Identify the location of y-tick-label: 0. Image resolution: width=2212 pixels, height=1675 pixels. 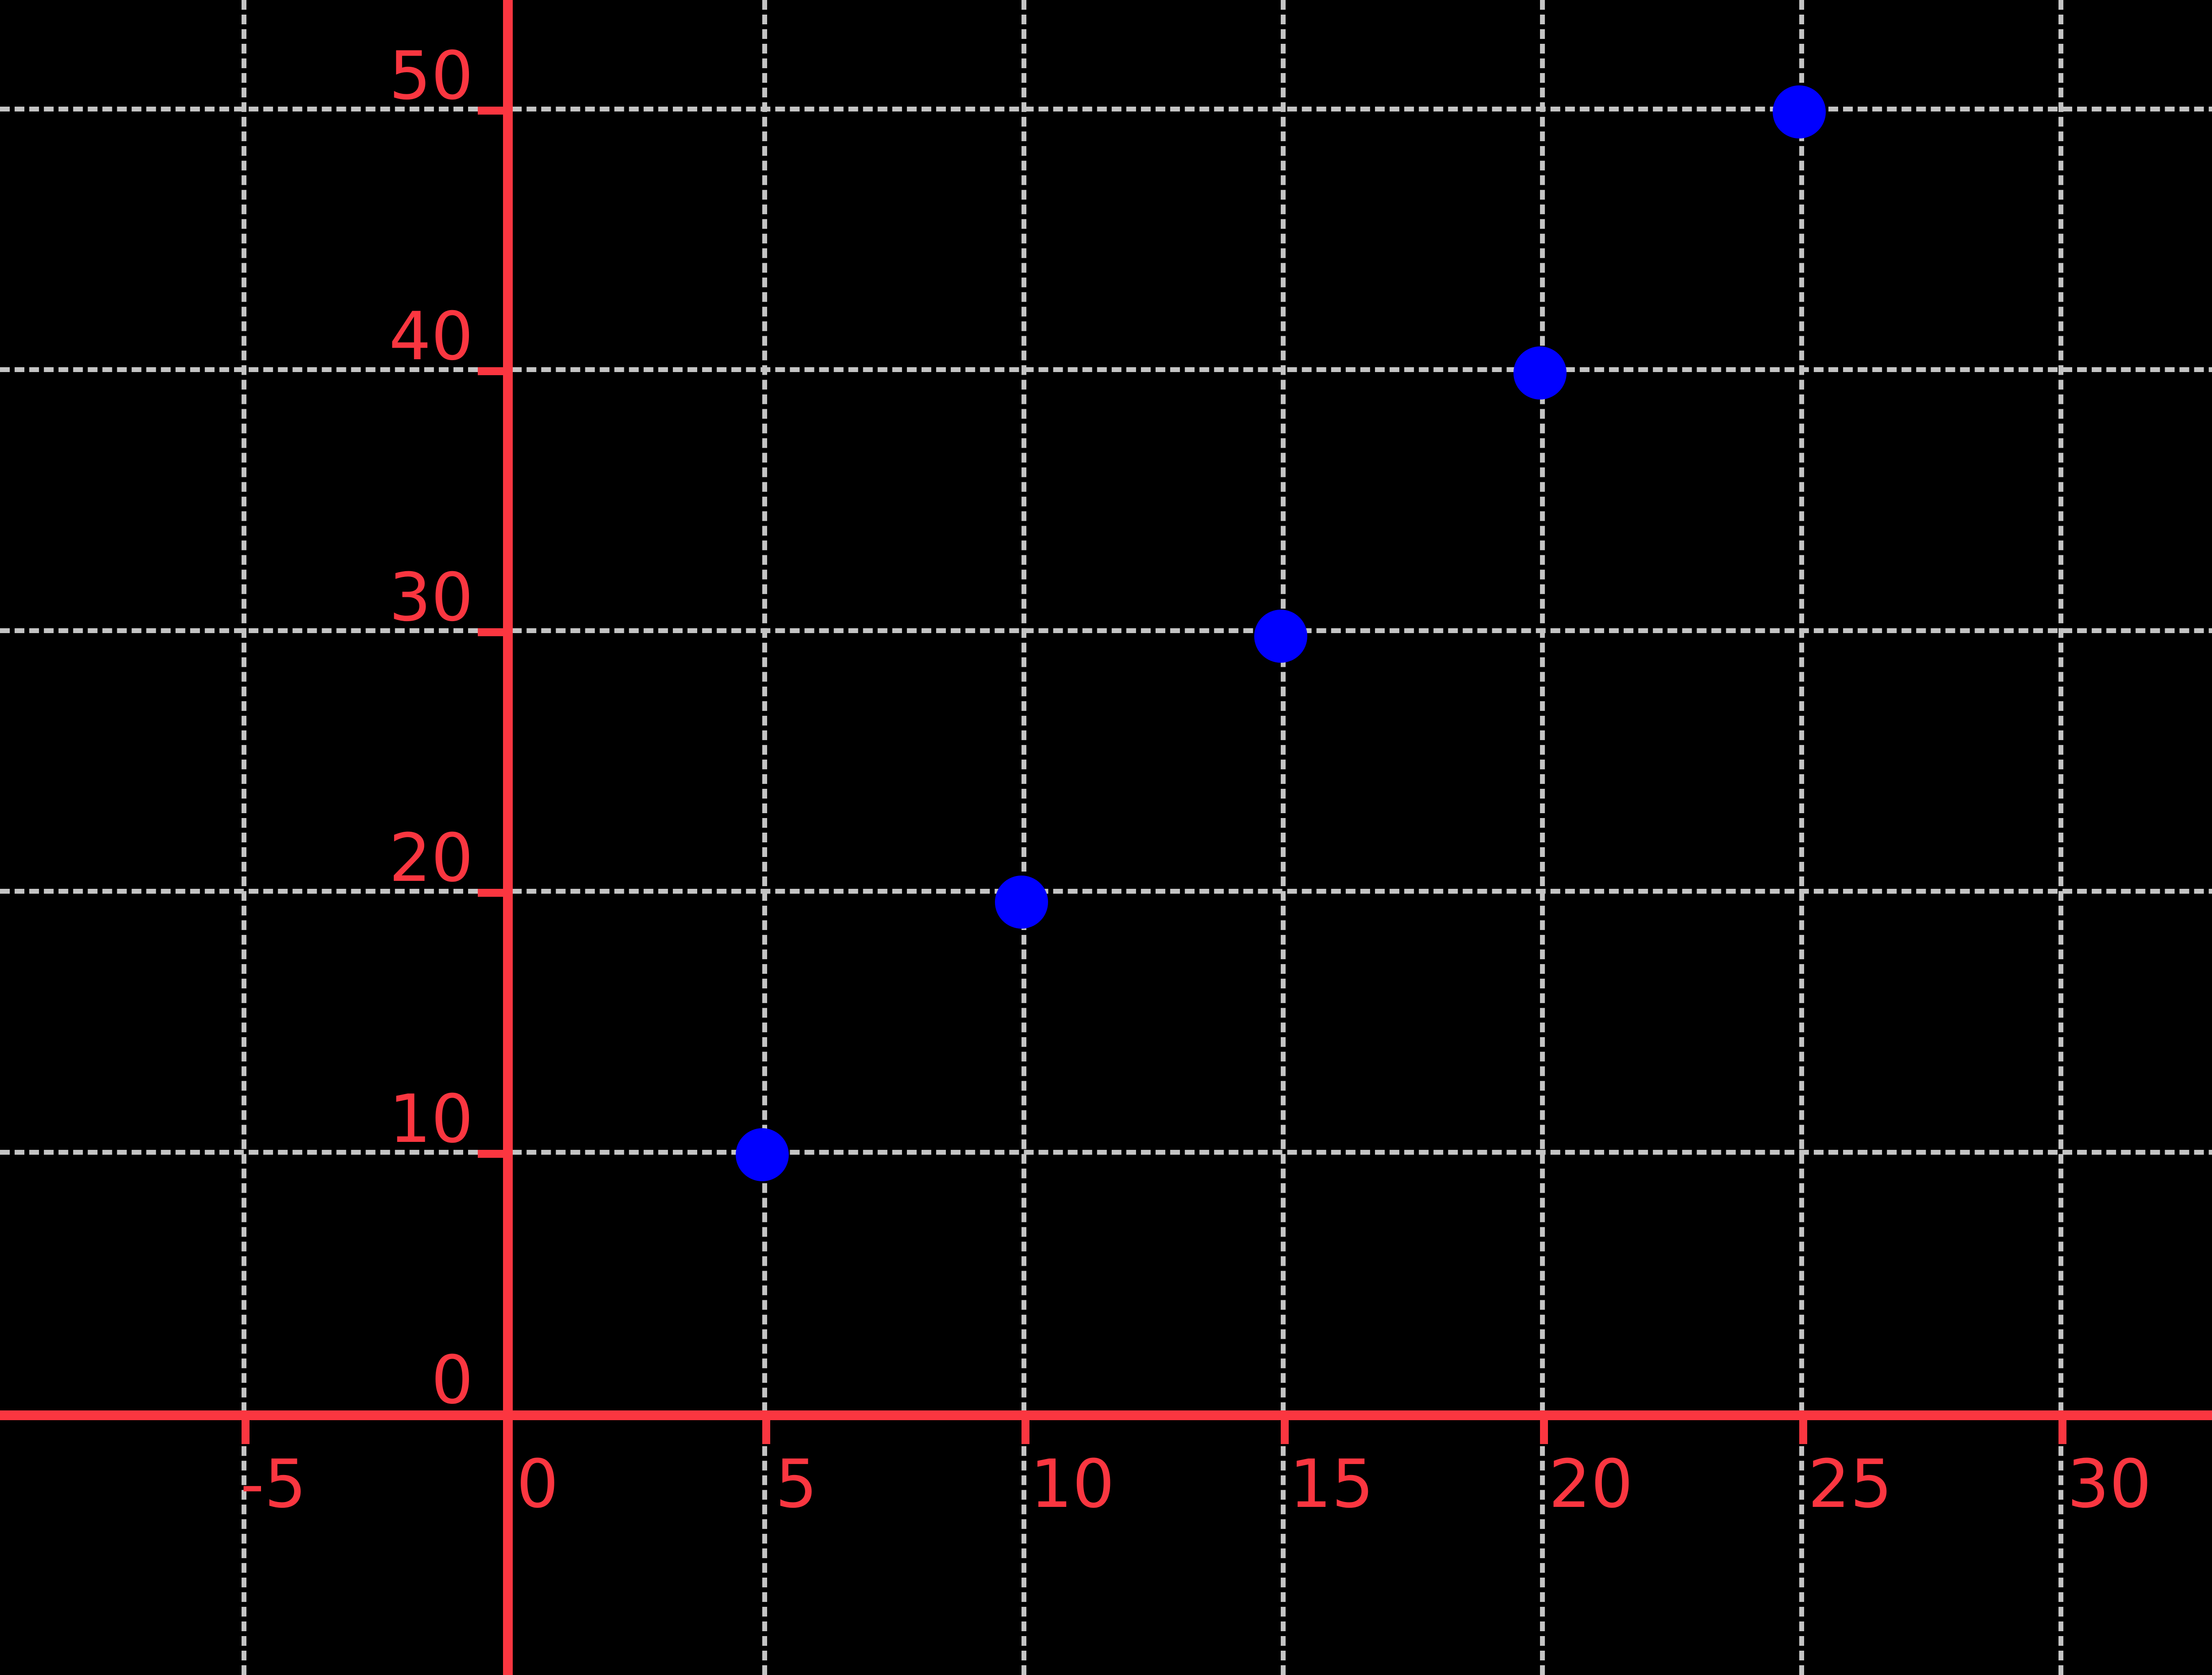
(452, 1381).